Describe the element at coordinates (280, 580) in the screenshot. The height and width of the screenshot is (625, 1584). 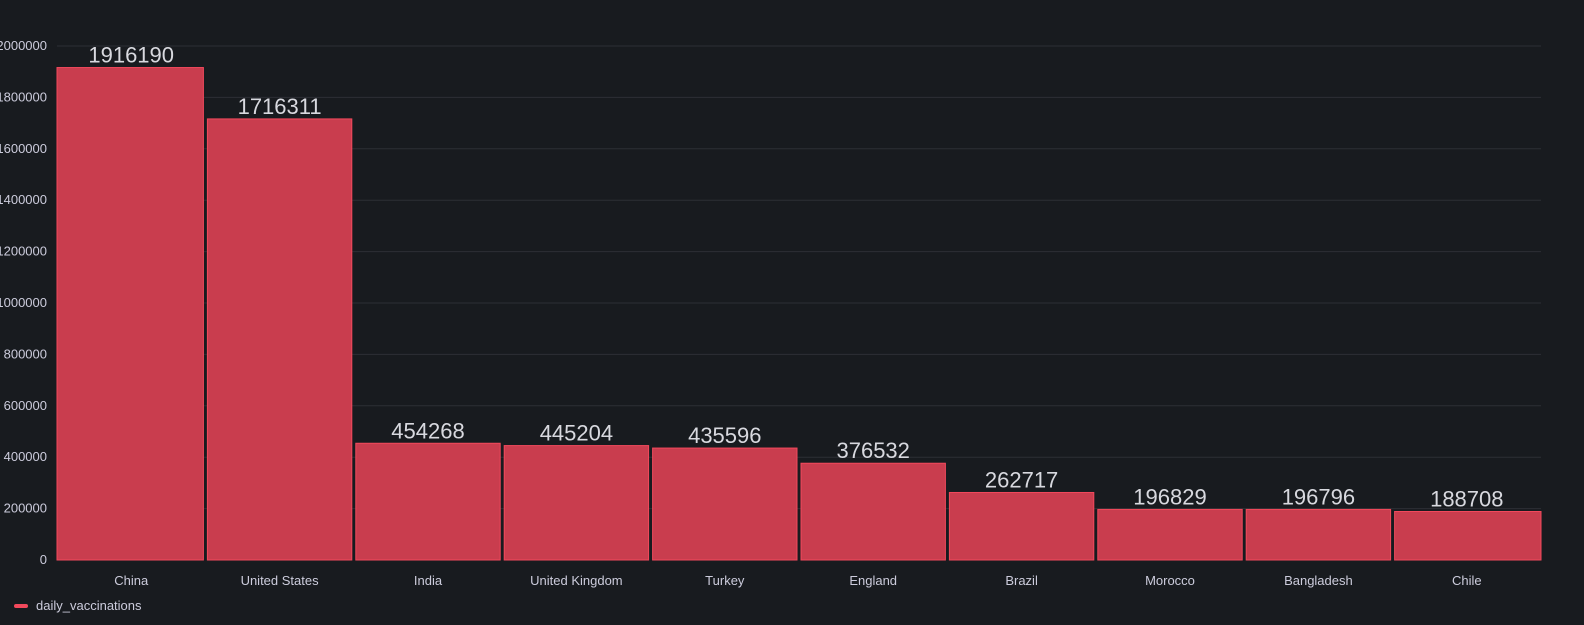
I see `x-tick-label: United States` at that location.